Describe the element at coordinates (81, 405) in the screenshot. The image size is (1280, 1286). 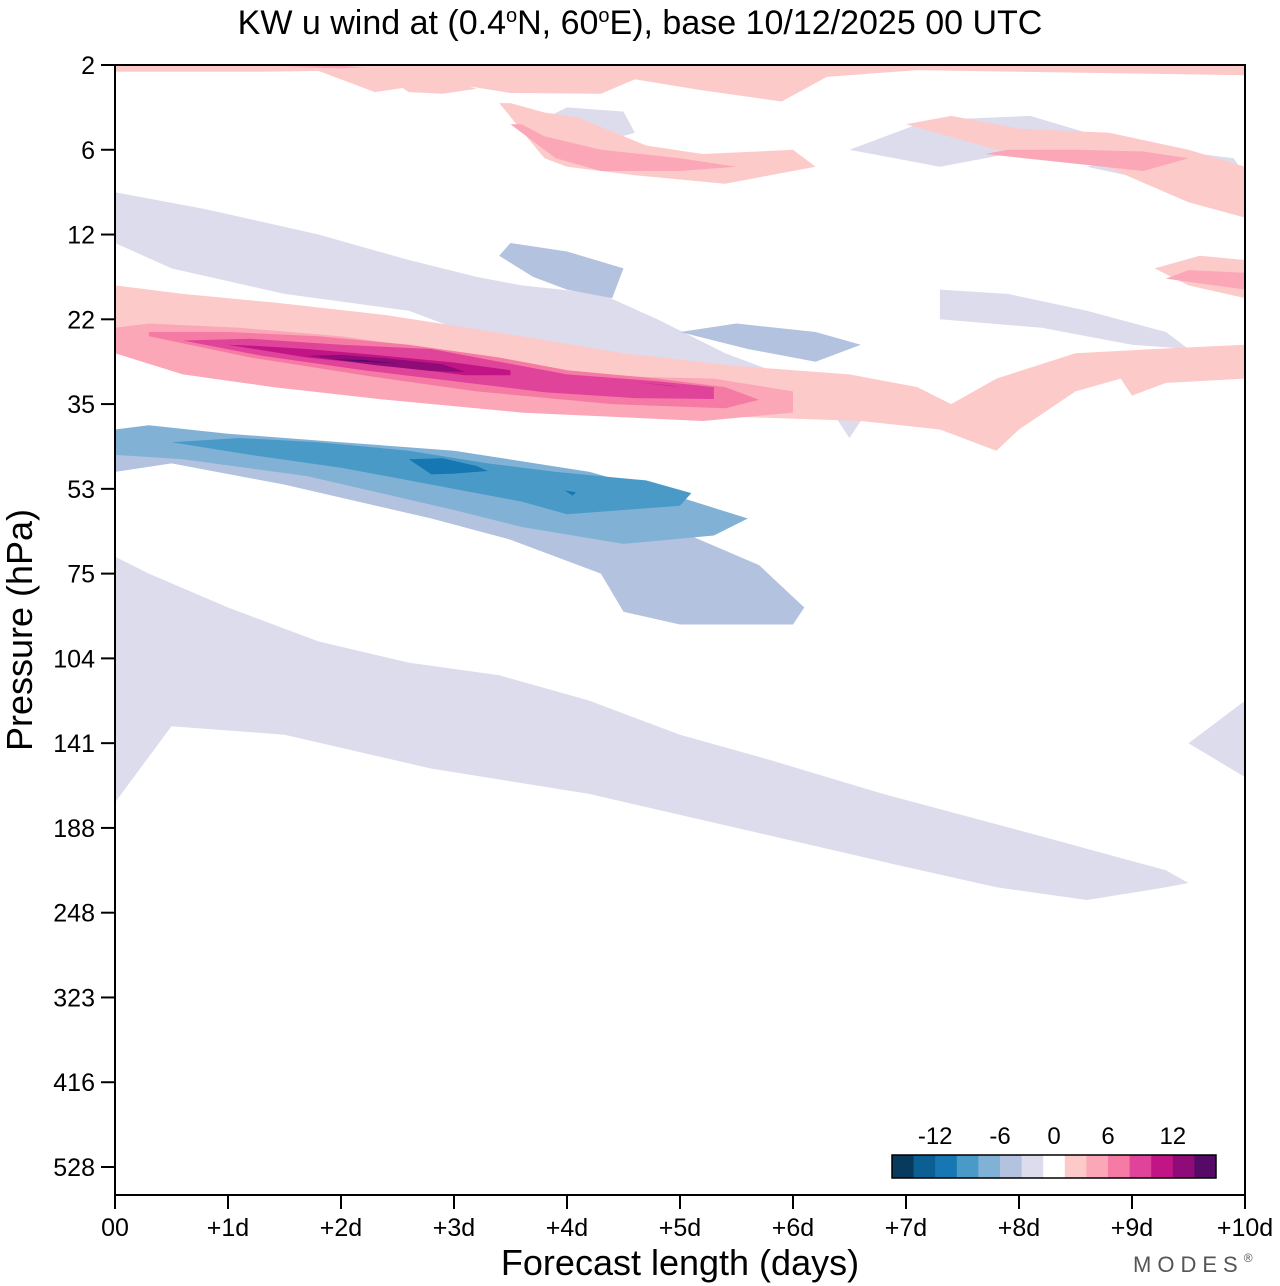
I see `y-tick-label-4: 35` at that location.